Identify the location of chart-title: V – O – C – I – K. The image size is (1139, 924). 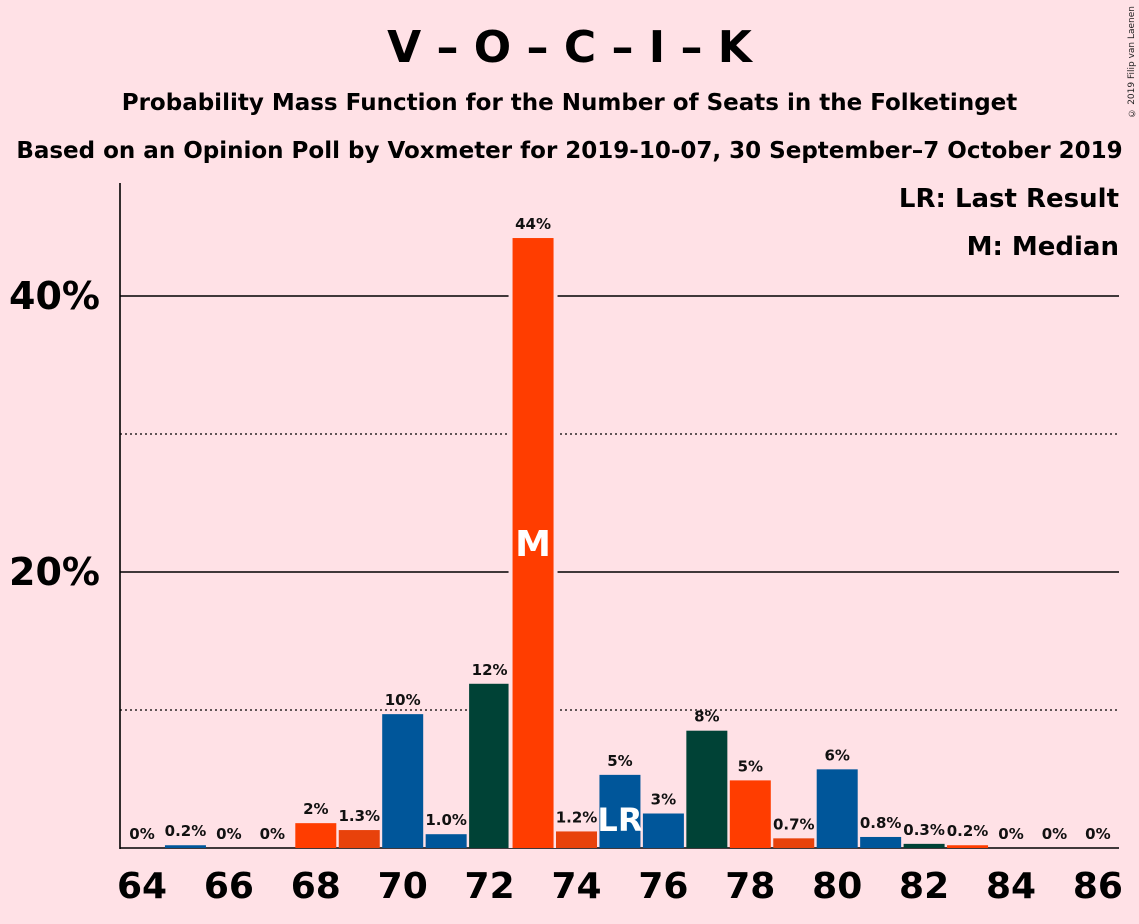
(569, 47).